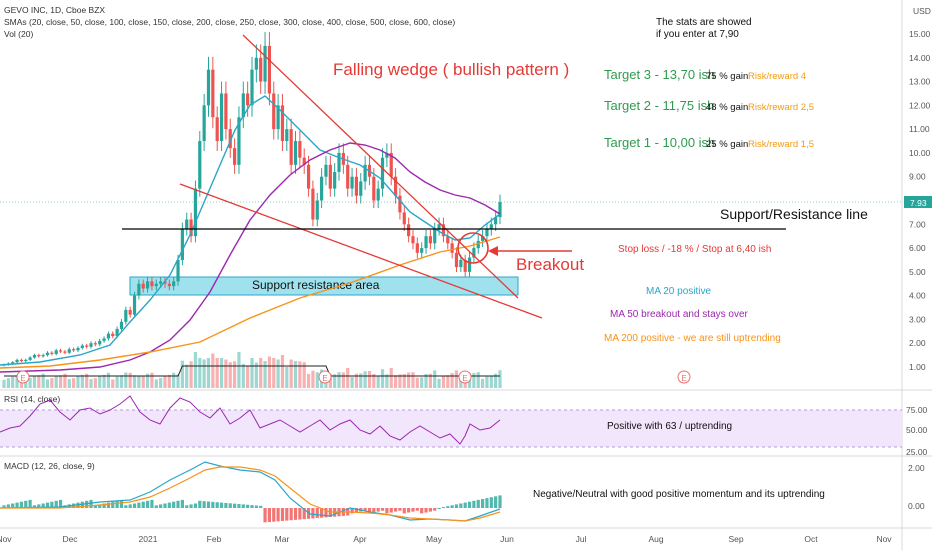 This screenshot has width=932, height=550. I want to click on macd-signal-line, so click(250, 494).